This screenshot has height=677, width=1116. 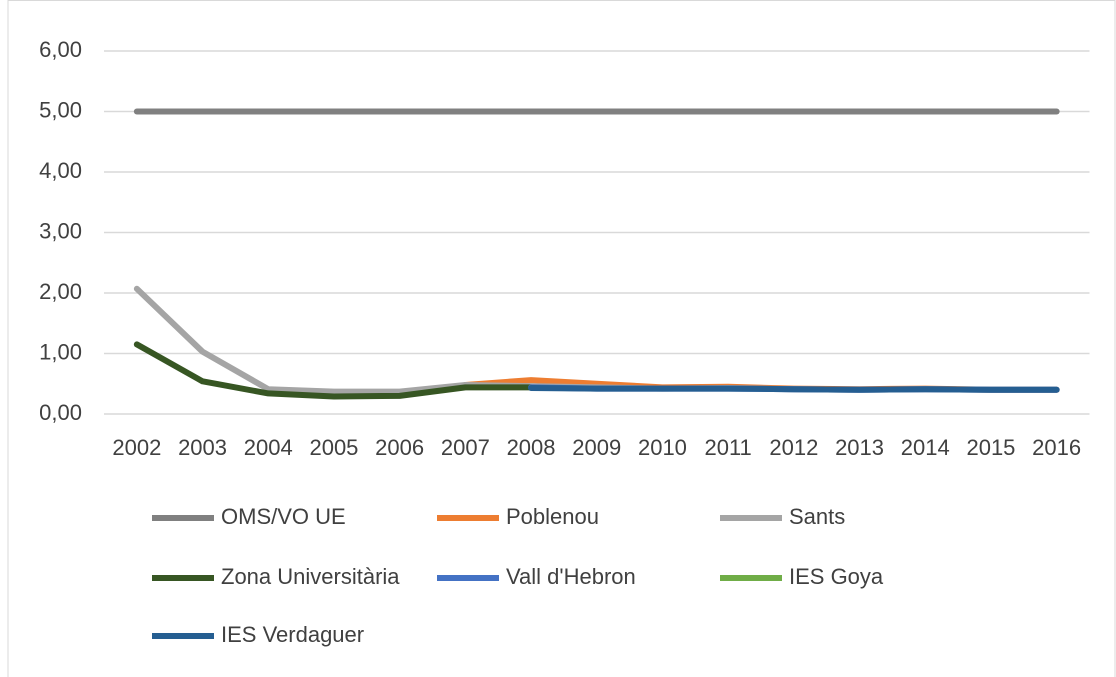 What do you see at coordinates (60, 291) in the screenshot?
I see `y-tick-label: 2,00` at bounding box center [60, 291].